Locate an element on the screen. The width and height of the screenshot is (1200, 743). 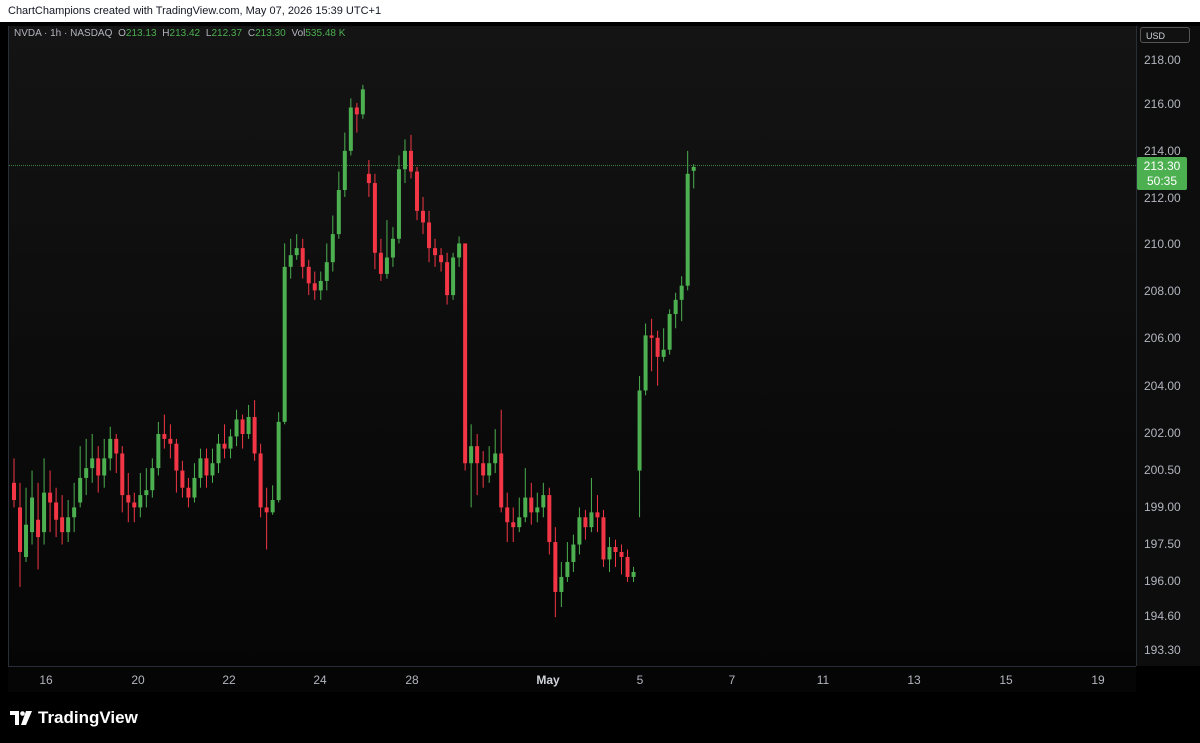
time-tick: May is located at coordinates (548, 680).